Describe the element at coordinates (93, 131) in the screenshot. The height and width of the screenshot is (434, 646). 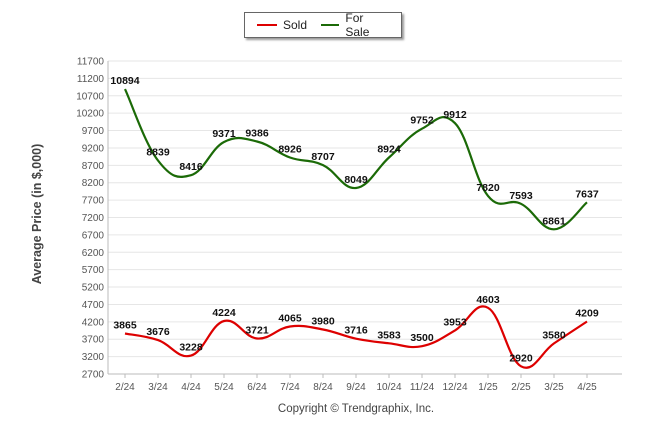
I see `y-tick-label: 9700` at that location.